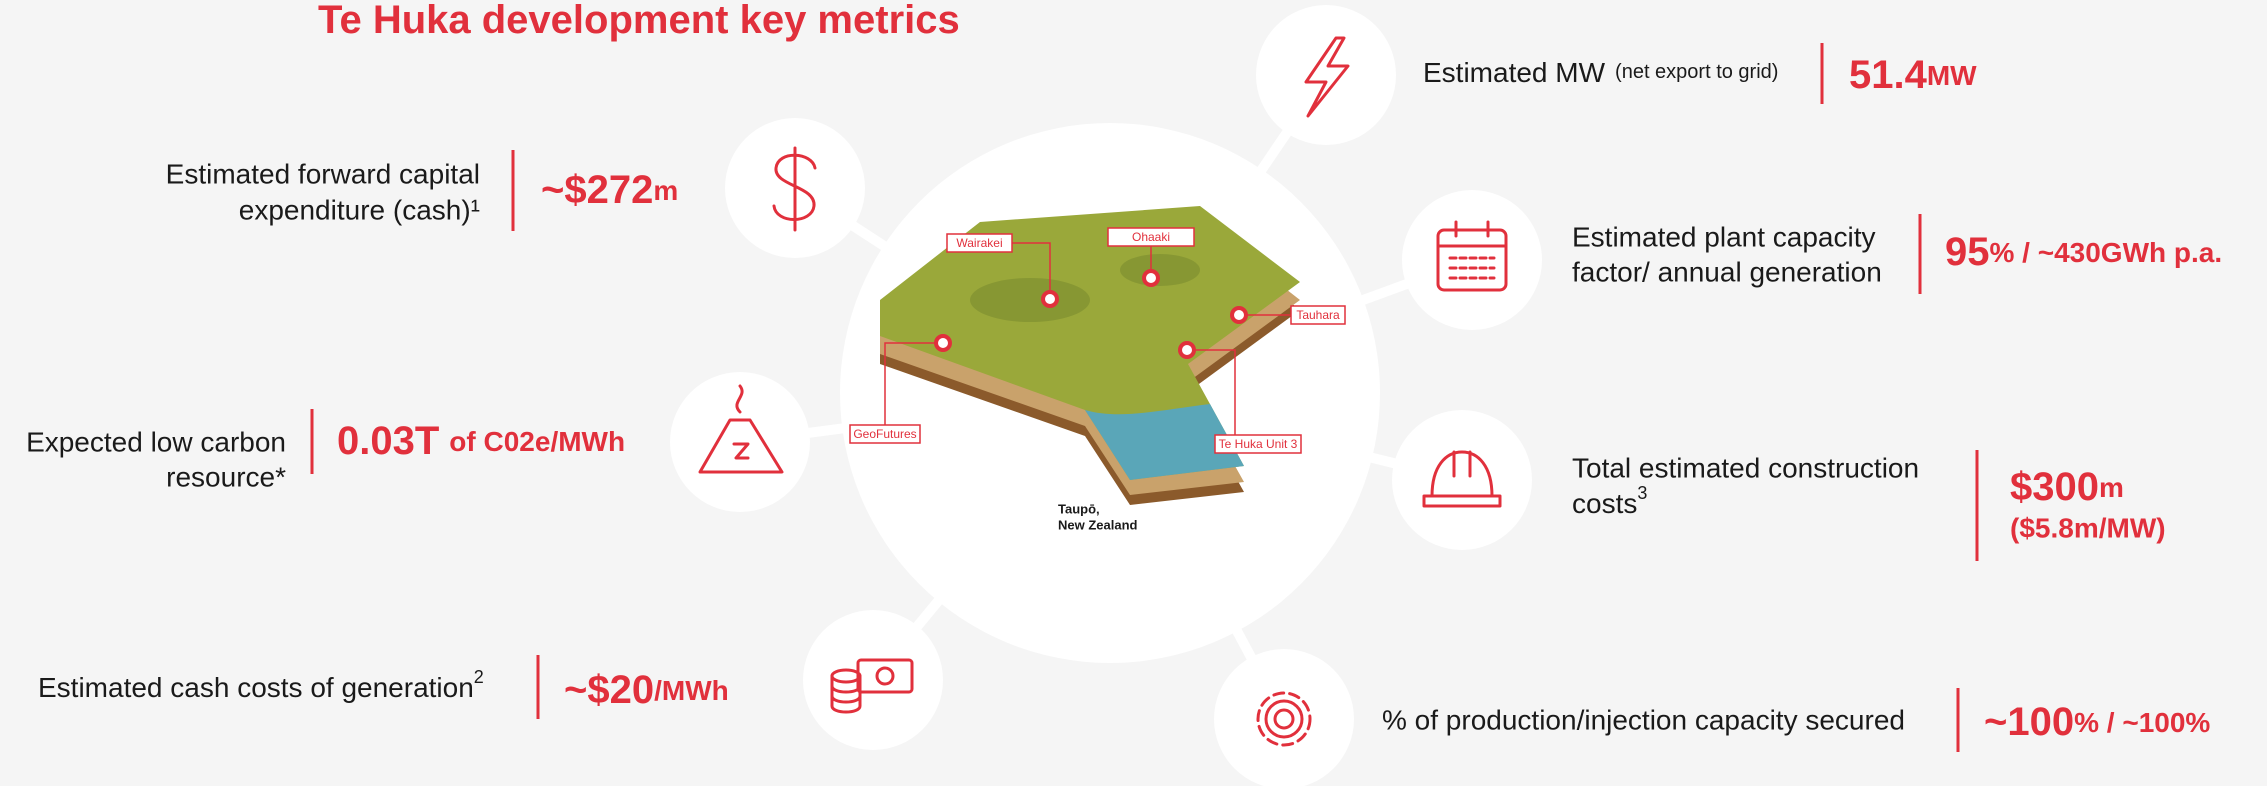 The image size is (2267, 786). Describe the element at coordinates (1745, 468) in the screenshot. I see `metric-label: Total estimated construction` at that location.